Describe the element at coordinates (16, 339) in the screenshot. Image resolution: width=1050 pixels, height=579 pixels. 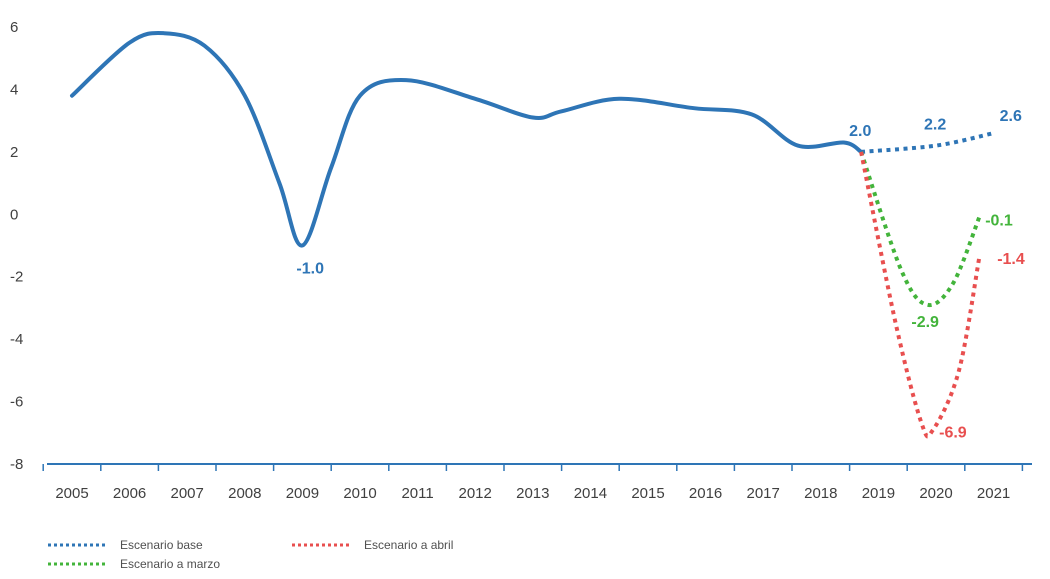
I see `y-tick-label: -4` at that location.